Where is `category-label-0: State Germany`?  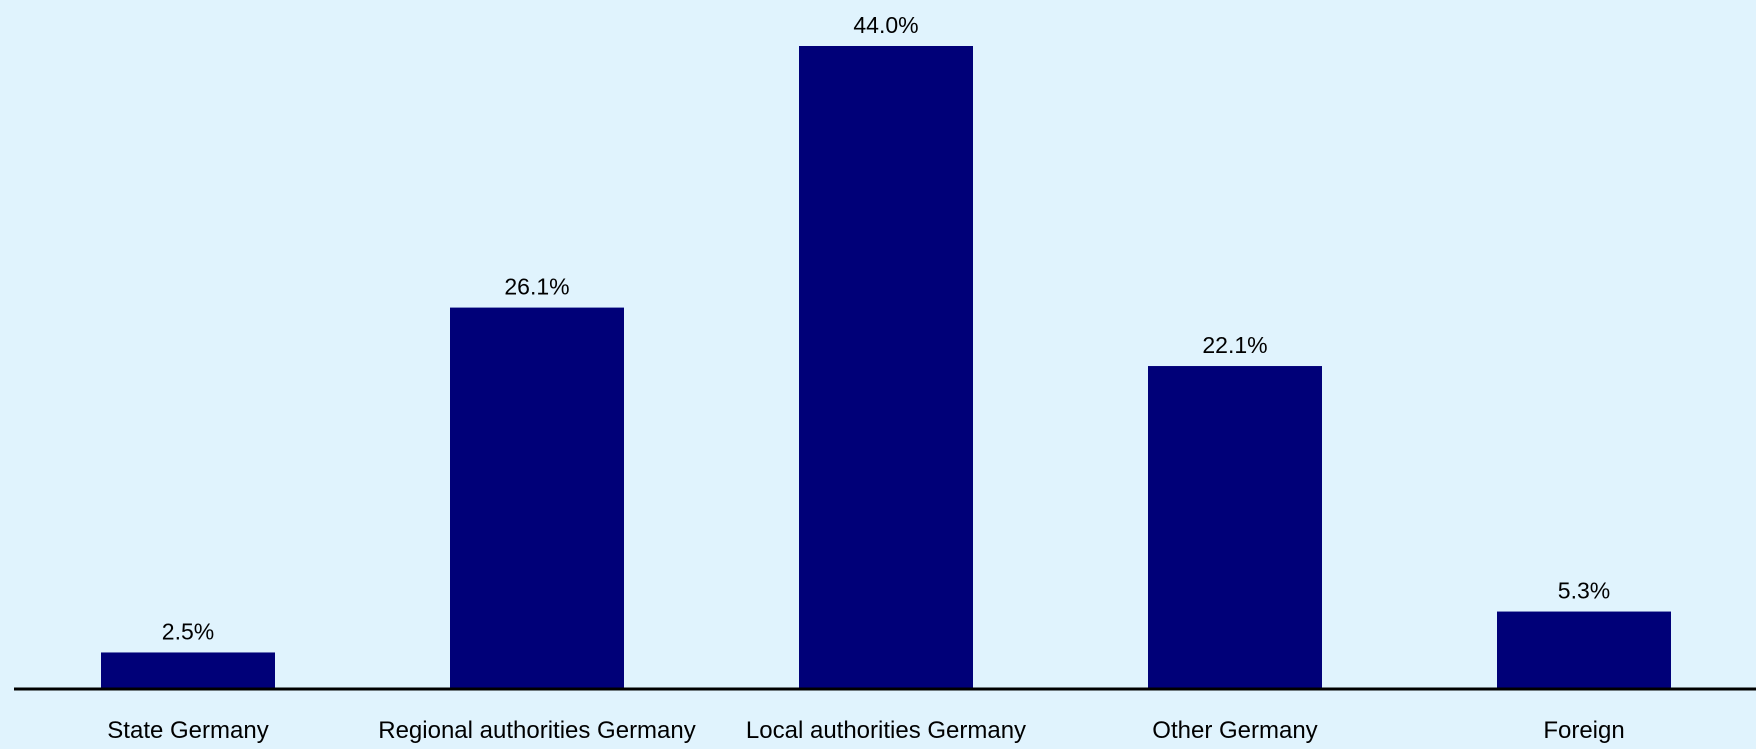 category-label-0: State Germany is located at coordinates (187, 730).